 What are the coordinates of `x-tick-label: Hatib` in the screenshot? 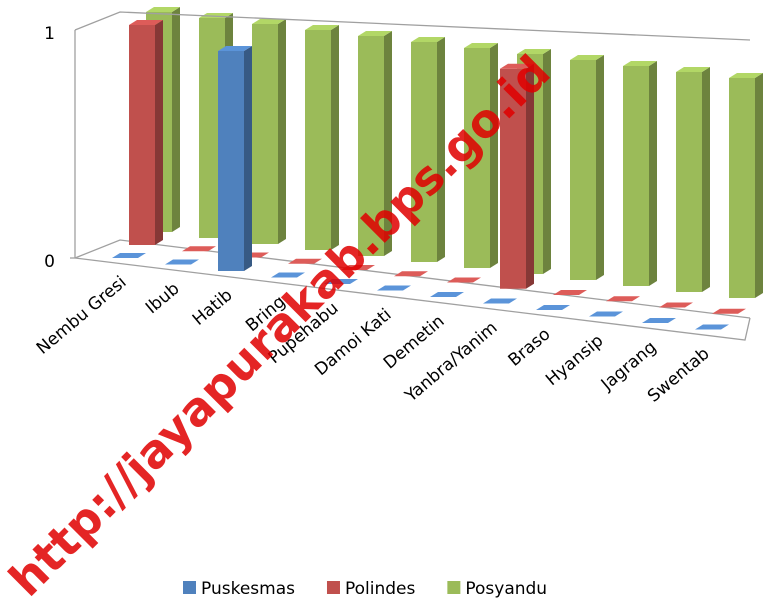 It's located at (213, 307).